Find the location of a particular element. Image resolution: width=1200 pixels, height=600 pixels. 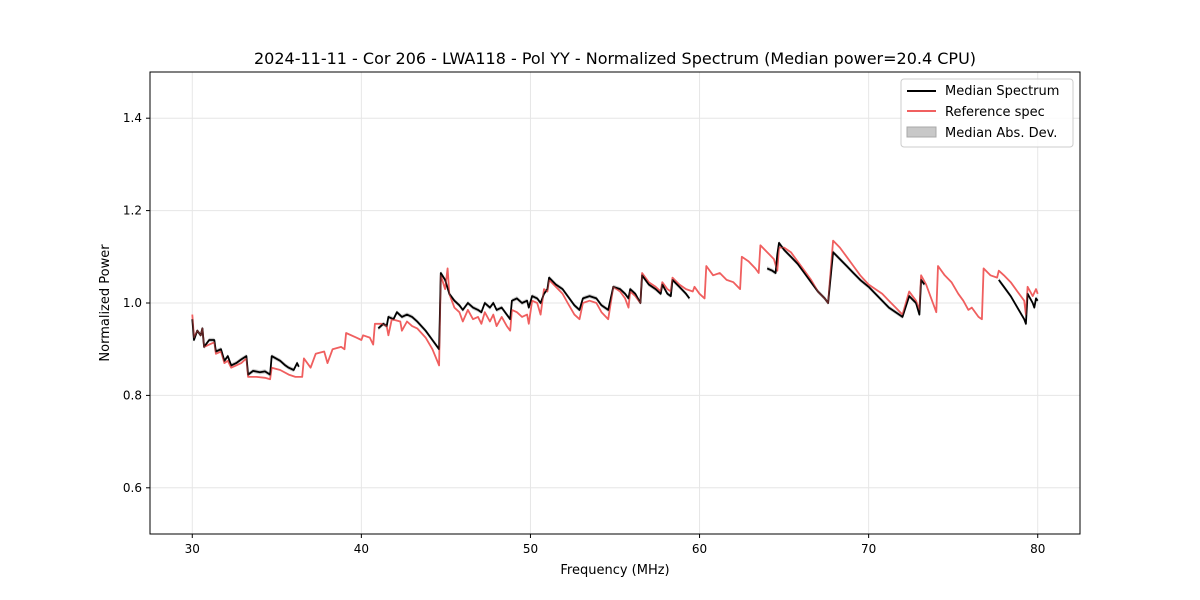

x-tick-label: 60 is located at coordinates (699, 549).